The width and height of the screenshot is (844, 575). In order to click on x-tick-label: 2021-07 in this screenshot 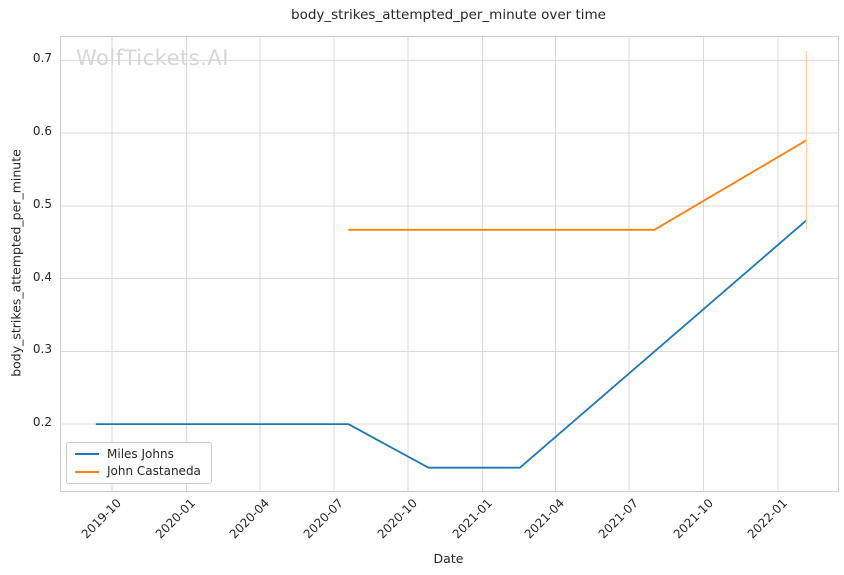, I will do `click(618, 519)`.